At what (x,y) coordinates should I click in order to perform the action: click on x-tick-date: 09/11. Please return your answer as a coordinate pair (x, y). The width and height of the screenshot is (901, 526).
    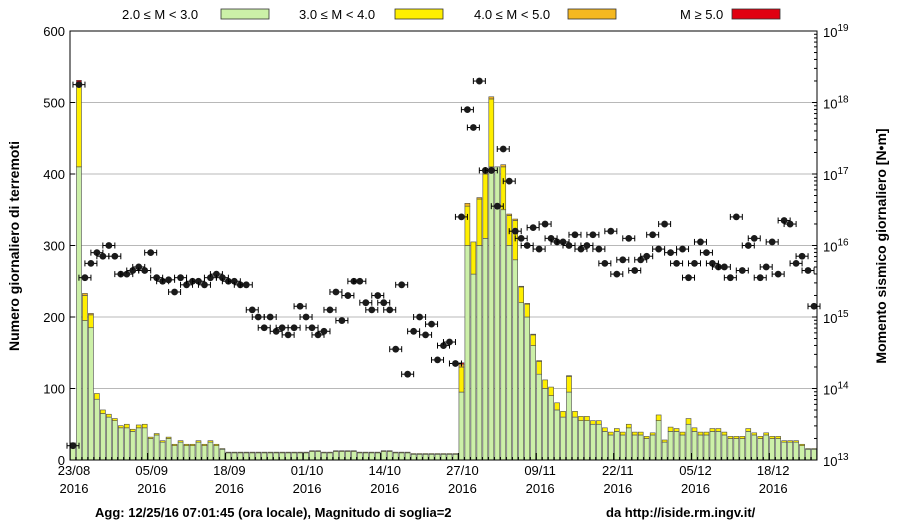
    Looking at the image, I should click on (540, 470).